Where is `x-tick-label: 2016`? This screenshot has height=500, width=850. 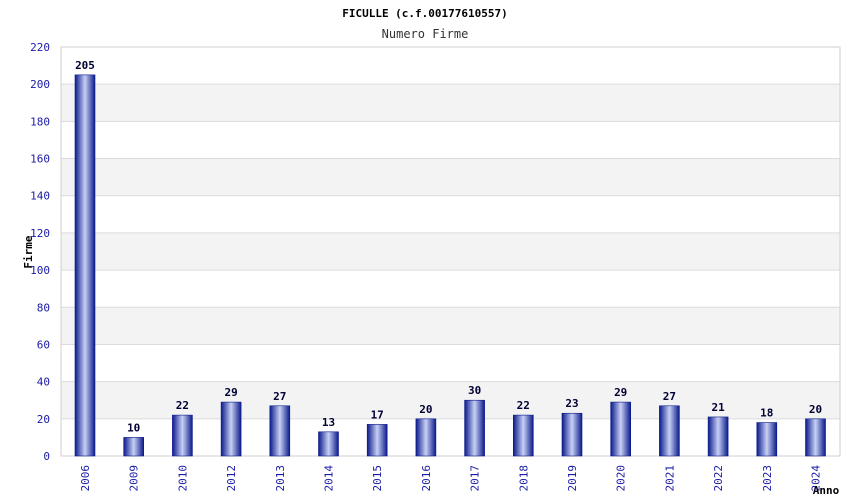
x-tick-label: 2016 is located at coordinates (426, 478).